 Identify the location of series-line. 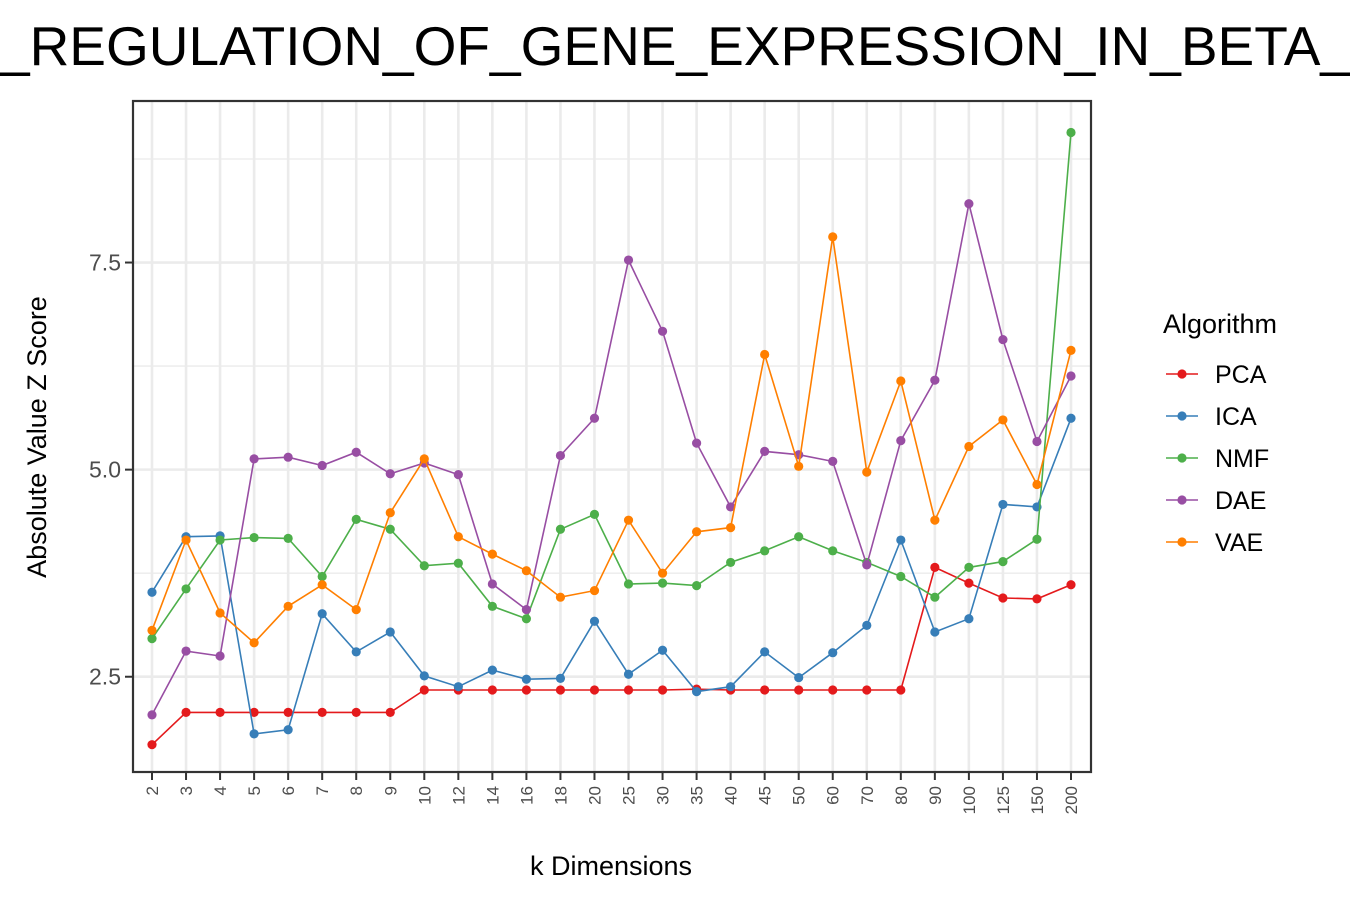
(611, 656).